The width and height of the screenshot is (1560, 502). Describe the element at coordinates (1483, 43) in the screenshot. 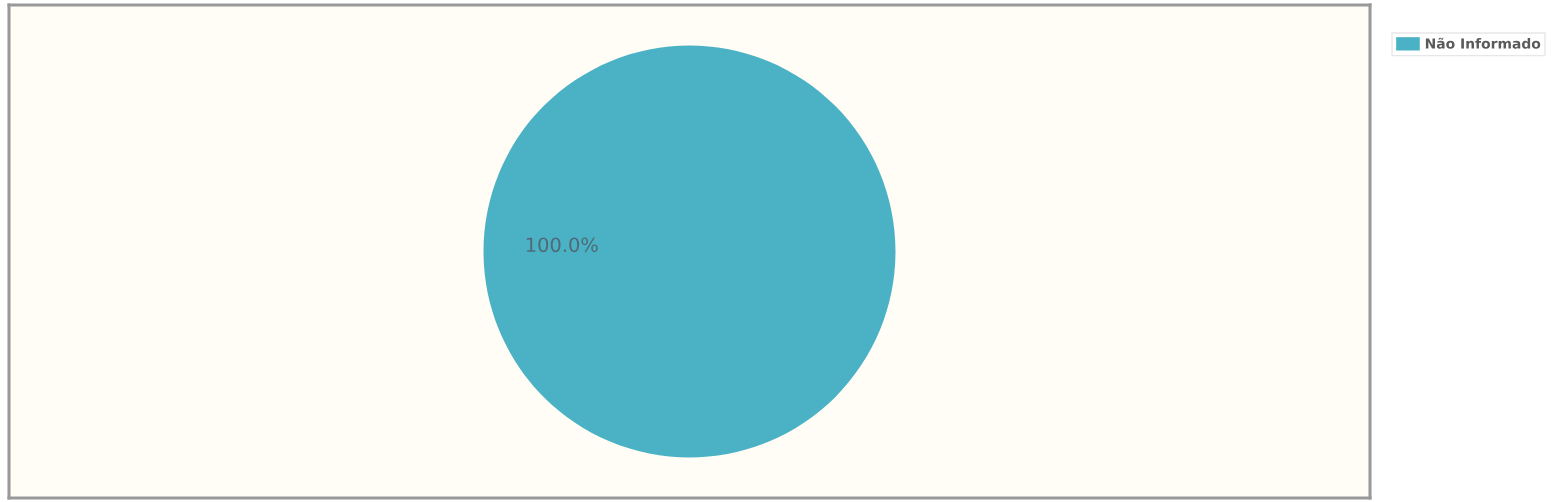

I see `legend-label: Não Informado` at that location.